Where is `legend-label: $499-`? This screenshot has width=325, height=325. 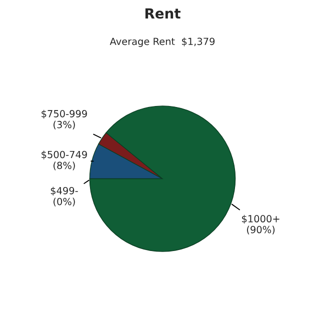
legend-label: $499- is located at coordinates (64, 191).